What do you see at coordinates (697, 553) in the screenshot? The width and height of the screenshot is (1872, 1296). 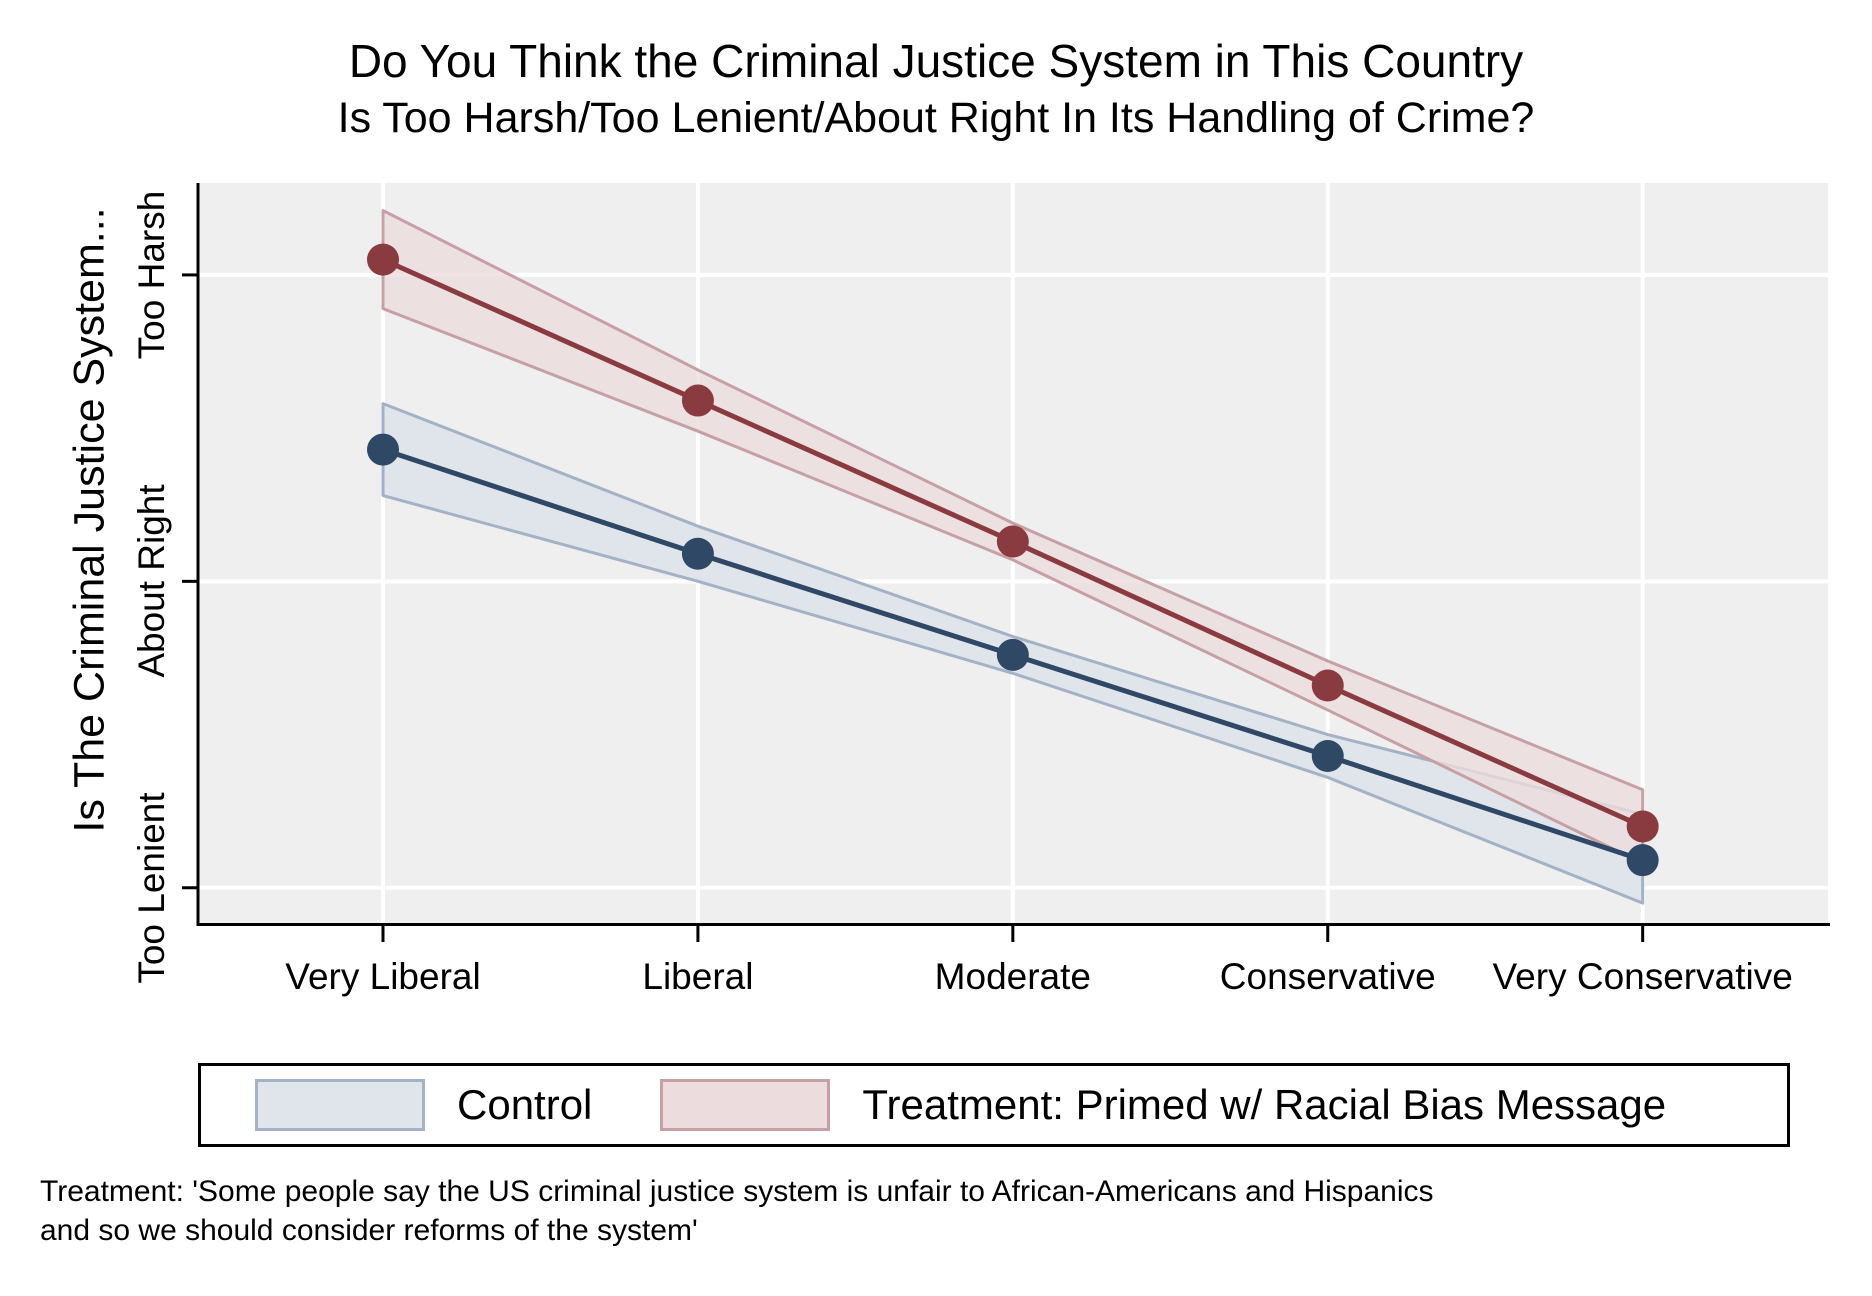 I see `marker-series-0-liberal` at bounding box center [697, 553].